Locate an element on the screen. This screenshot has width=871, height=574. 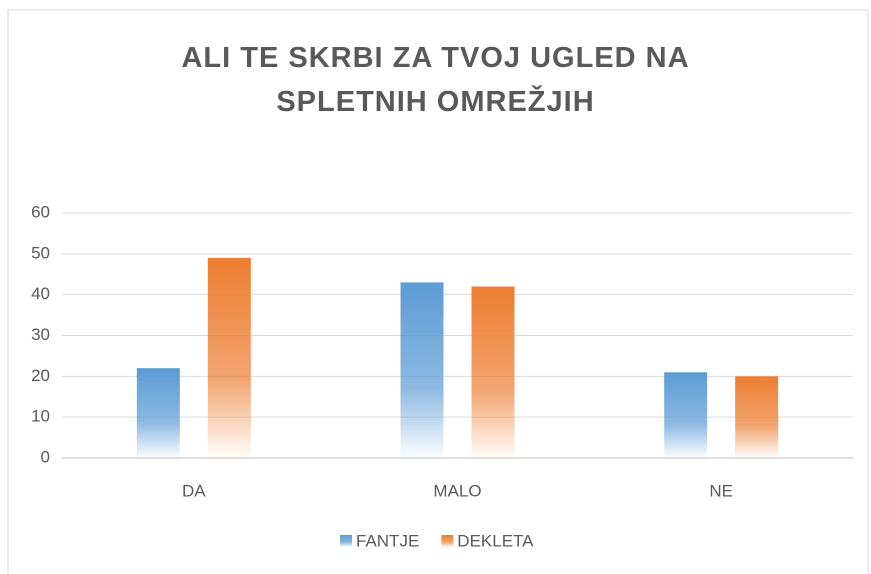
x-tick-label: MALO is located at coordinates (457, 490).